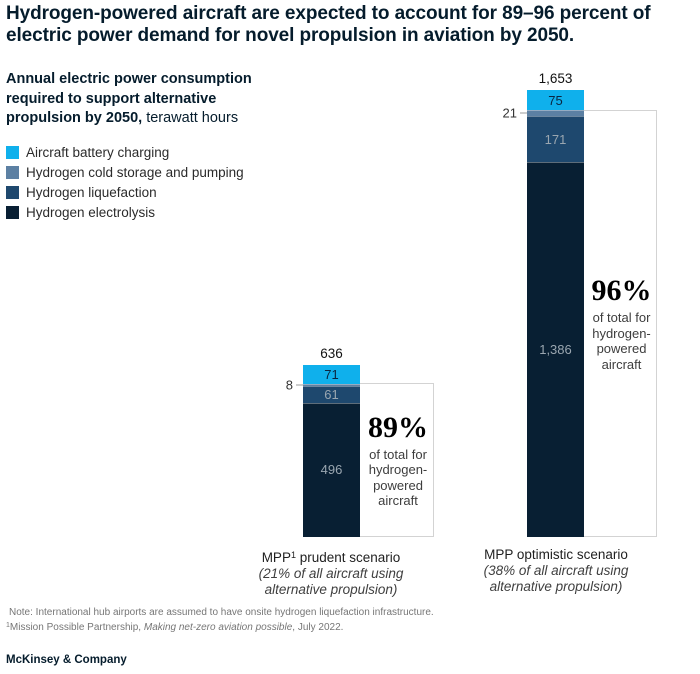 This screenshot has height=674, width=700. I want to click on segment-value: 496, so click(331, 470).